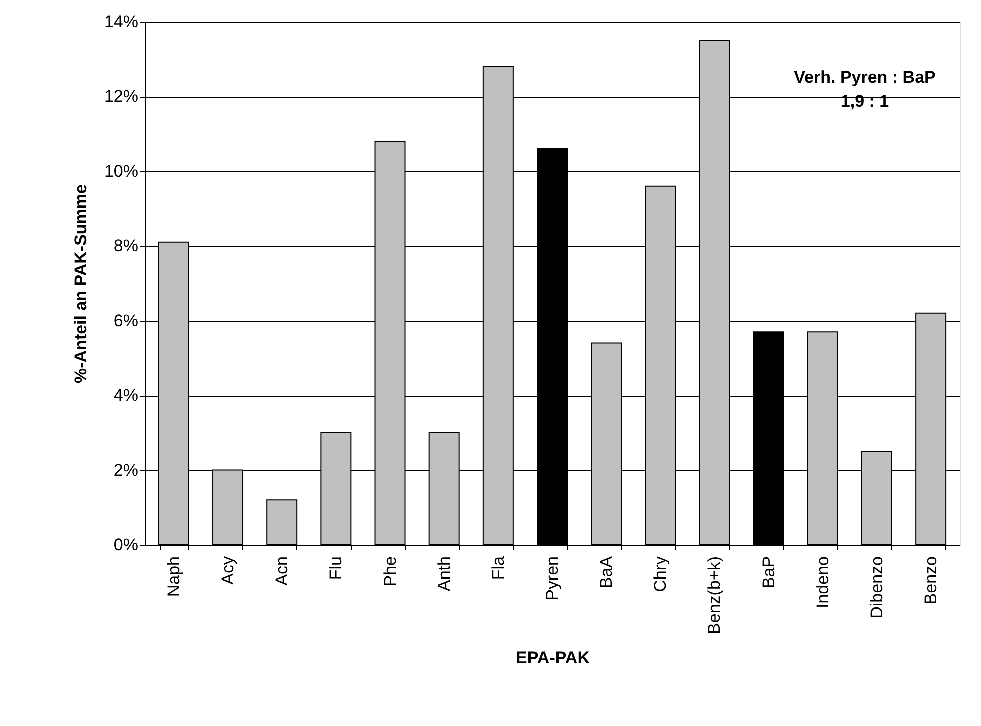  Describe the element at coordinates (126, 470) in the screenshot. I see `y-tick-label: 2%` at that location.